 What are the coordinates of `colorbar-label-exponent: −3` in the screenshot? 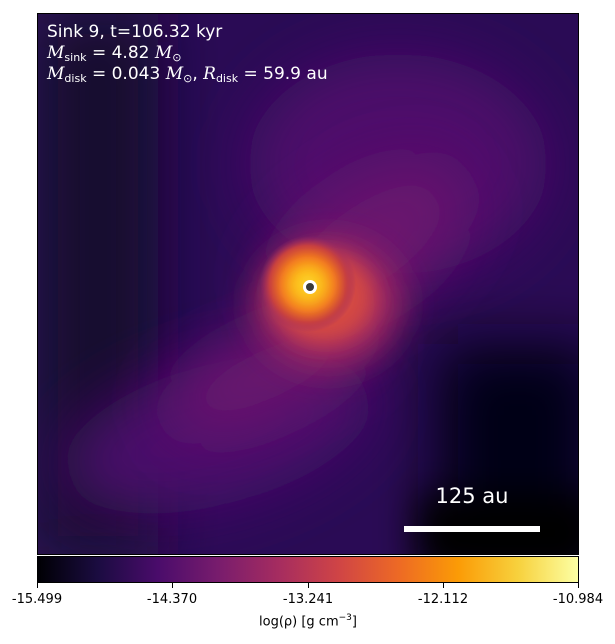 It's located at (345, 618).